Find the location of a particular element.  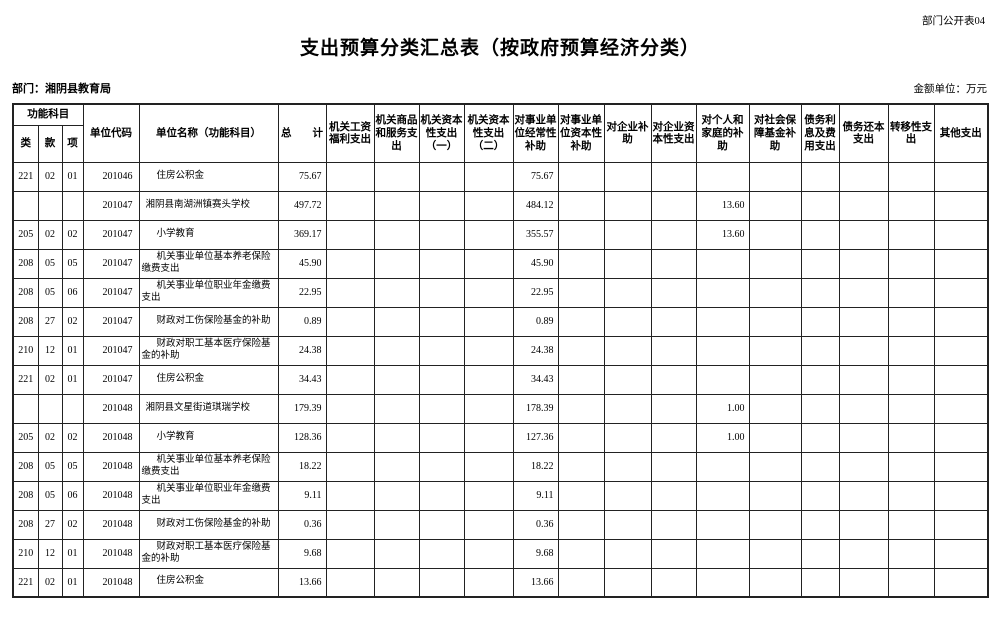

cell-total: 34.43 is located at coordinates (302, 379).